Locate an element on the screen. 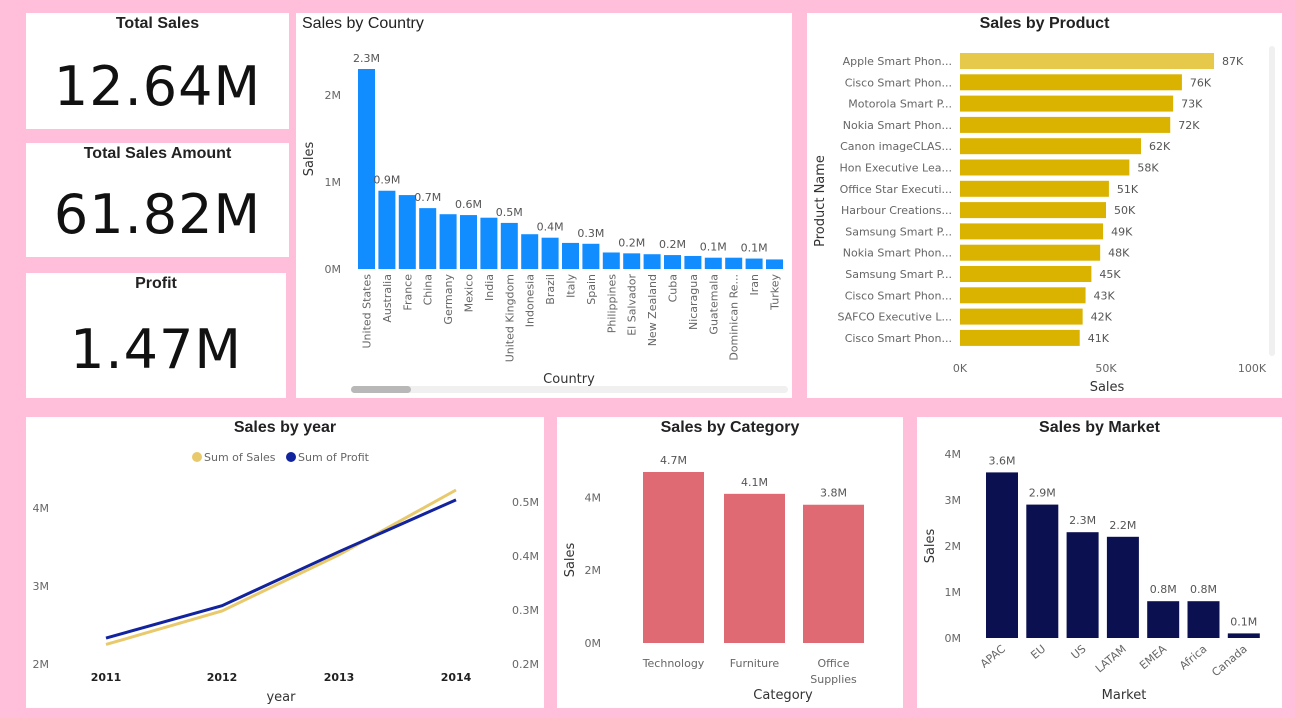 The image size is (1295, 718). x-tick-label: APAC is located at coordinates (993, 656).